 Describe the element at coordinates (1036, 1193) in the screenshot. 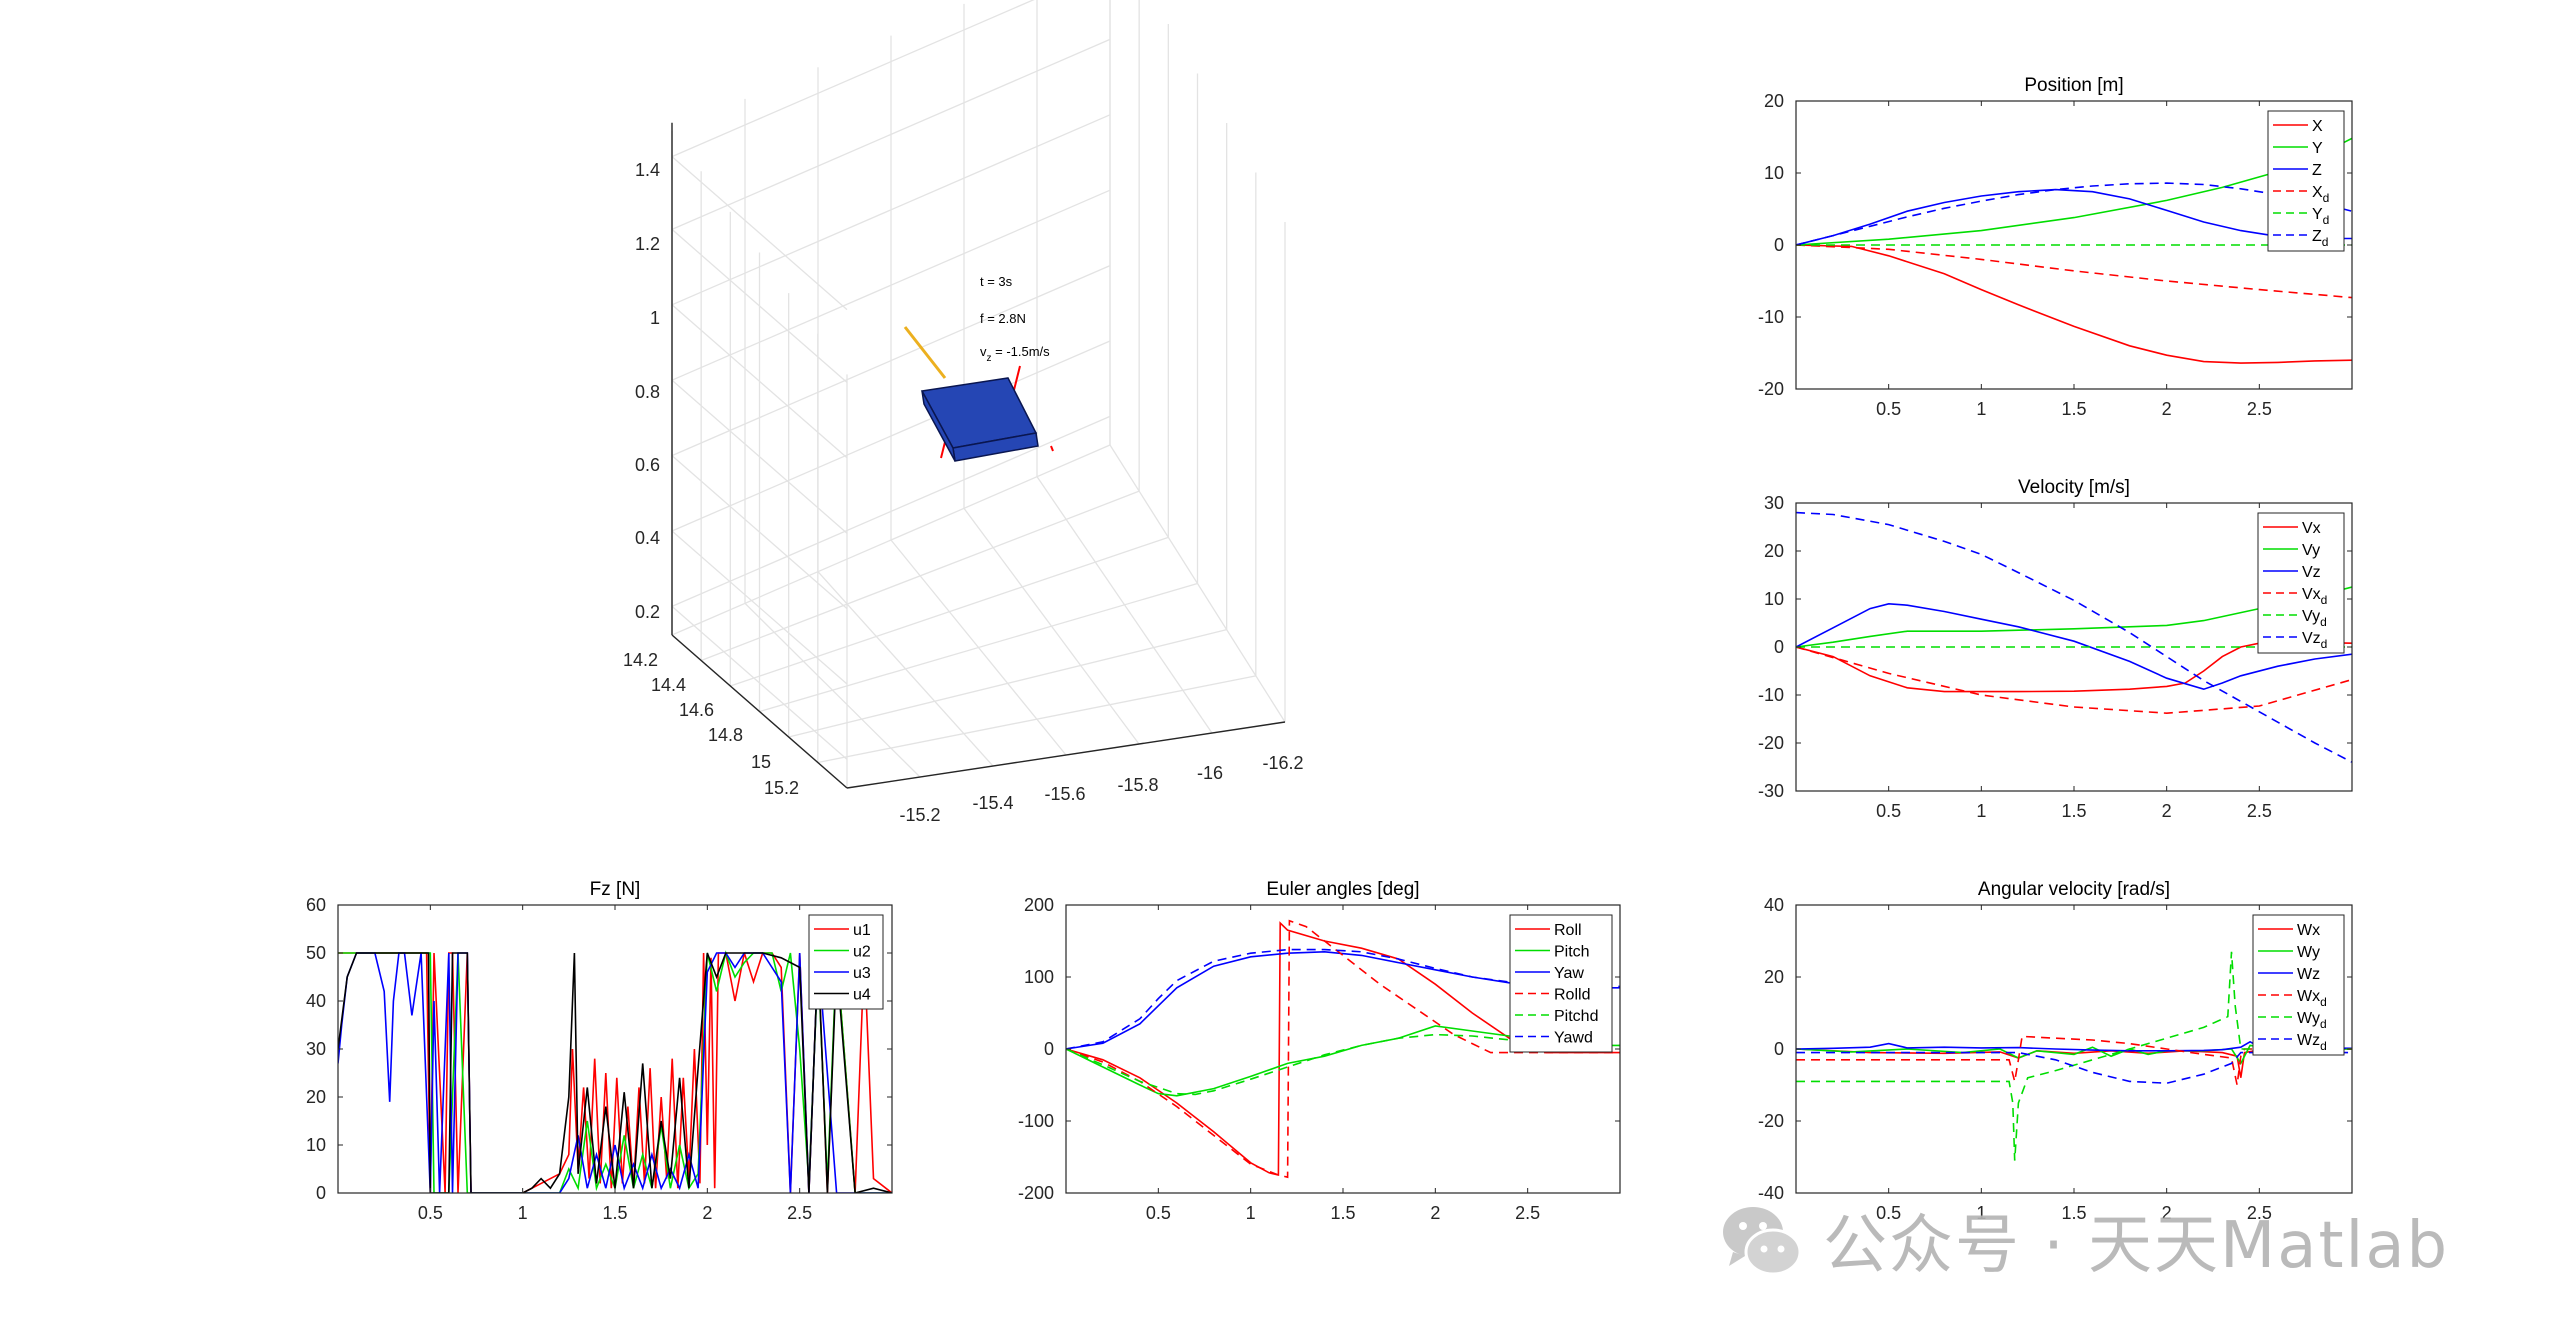

I see `y-tick-label: -200` at that location.